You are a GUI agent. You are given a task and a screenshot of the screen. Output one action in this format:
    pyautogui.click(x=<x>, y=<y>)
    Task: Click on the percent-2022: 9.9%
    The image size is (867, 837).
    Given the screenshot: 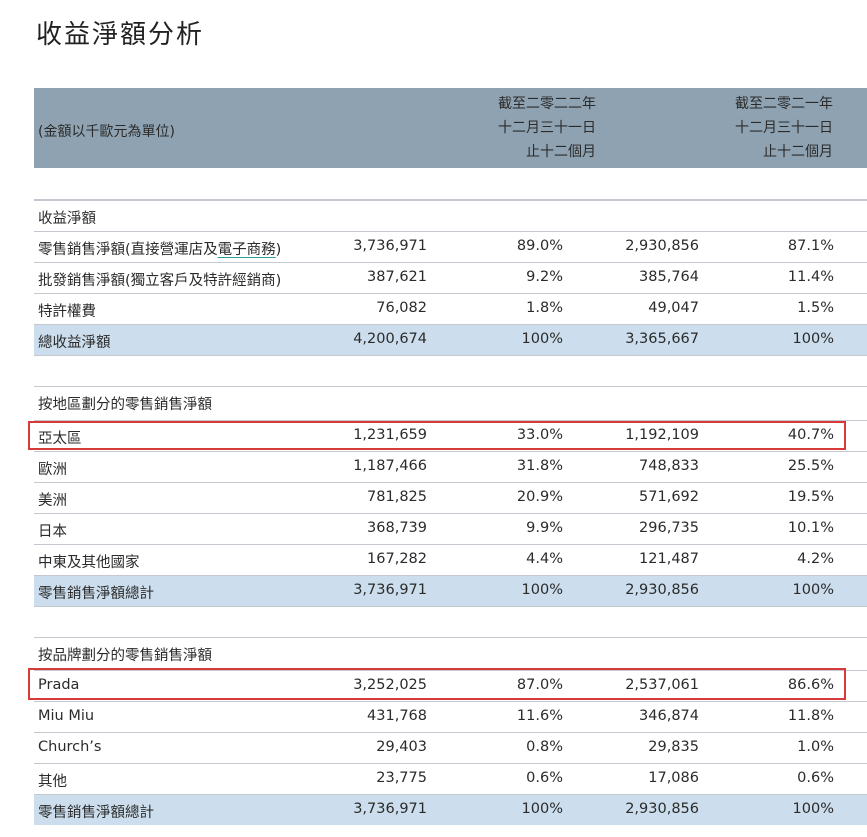 What is the action you would take?
    pyautogui.click(x=544, y=528)
    